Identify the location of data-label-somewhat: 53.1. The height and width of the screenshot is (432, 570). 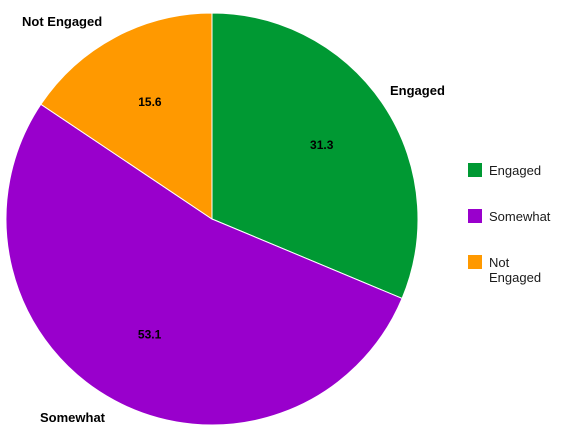
(150, 334).